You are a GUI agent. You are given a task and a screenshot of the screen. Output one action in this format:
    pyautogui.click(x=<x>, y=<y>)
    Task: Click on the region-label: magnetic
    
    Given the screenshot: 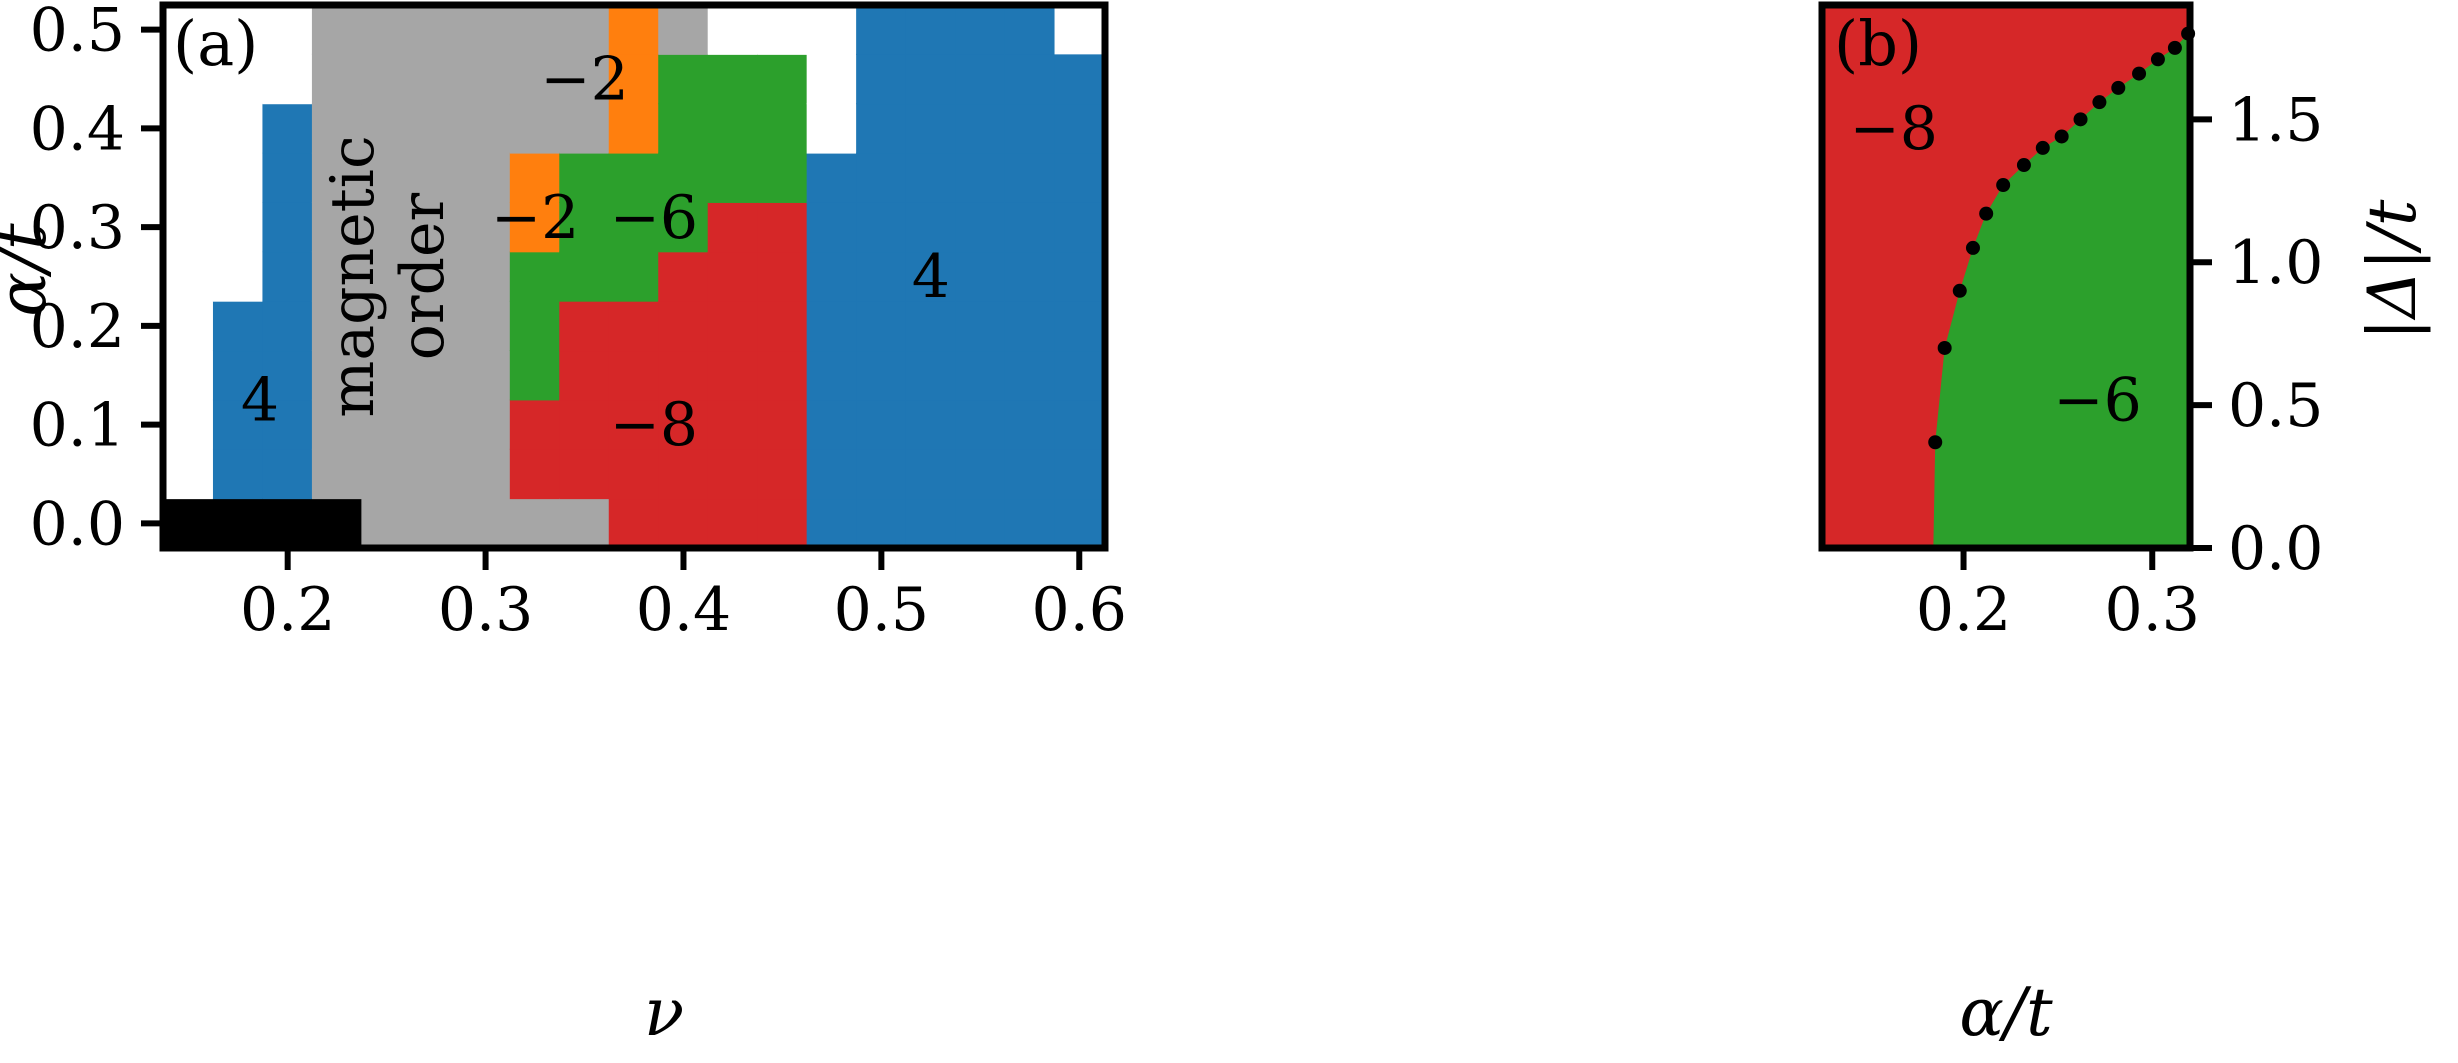 What is the action you would take?
    pyautogui.click(x=353, y=276)
    